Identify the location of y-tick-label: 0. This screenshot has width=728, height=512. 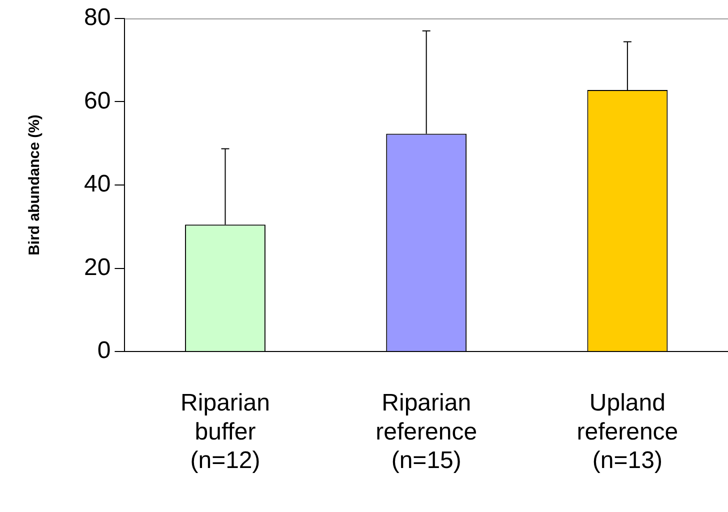
(104, 350).